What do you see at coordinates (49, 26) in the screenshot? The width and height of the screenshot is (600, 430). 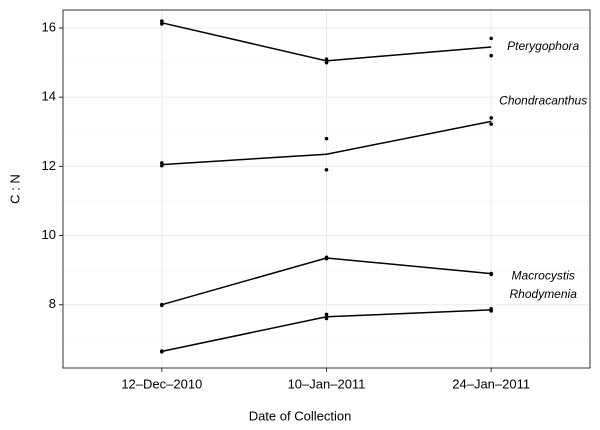 I see `y-tick-label: 16` at bounding box center [49, 26].